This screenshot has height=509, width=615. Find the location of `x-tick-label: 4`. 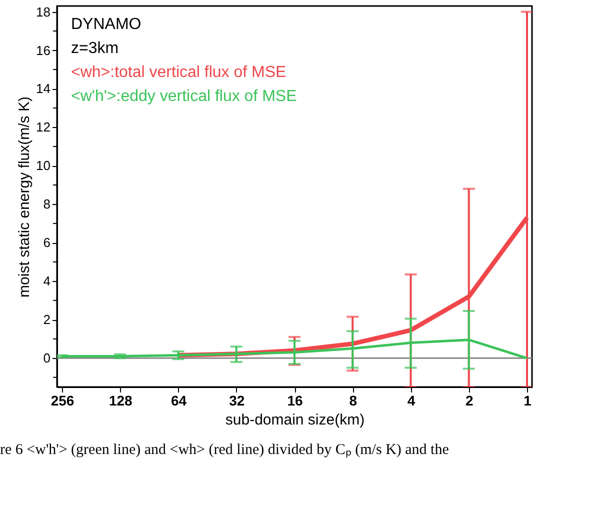

x-tick-label: 4 is located at coordinates (411, 400).